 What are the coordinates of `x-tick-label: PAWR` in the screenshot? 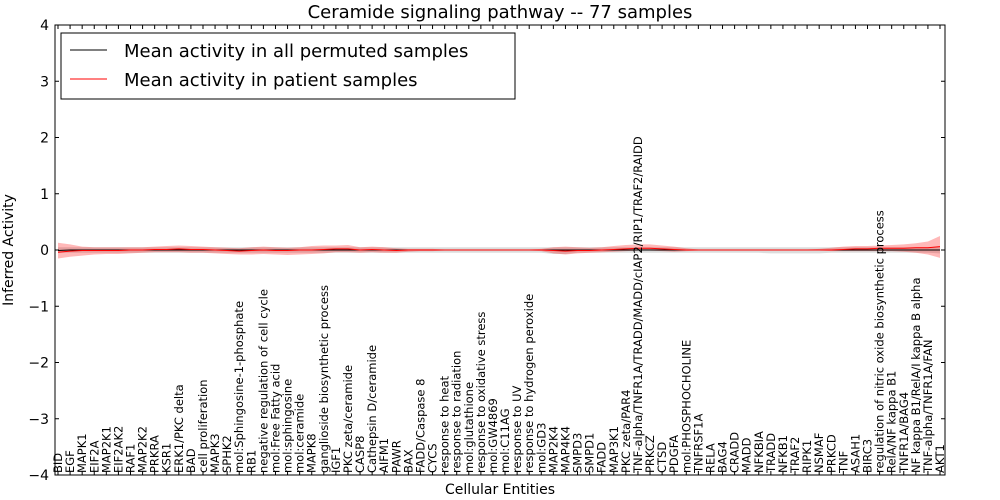 It's located at (396, 456).